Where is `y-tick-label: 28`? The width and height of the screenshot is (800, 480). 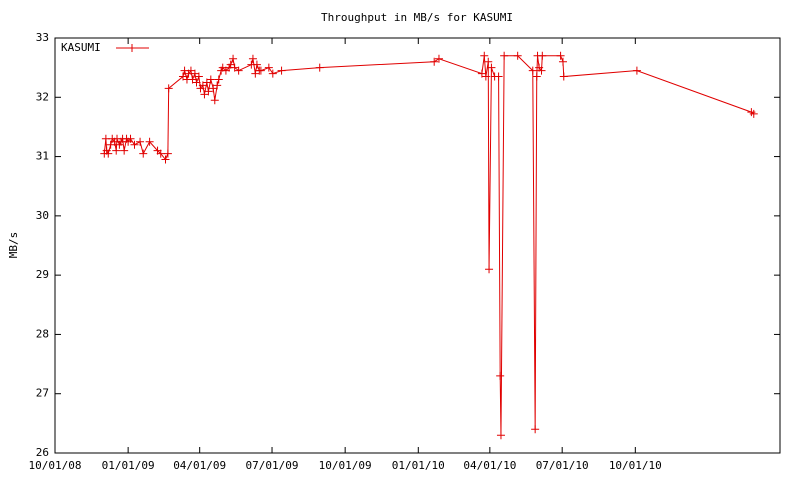 y-tick-label: 28 is located at coordinates (42, 333).